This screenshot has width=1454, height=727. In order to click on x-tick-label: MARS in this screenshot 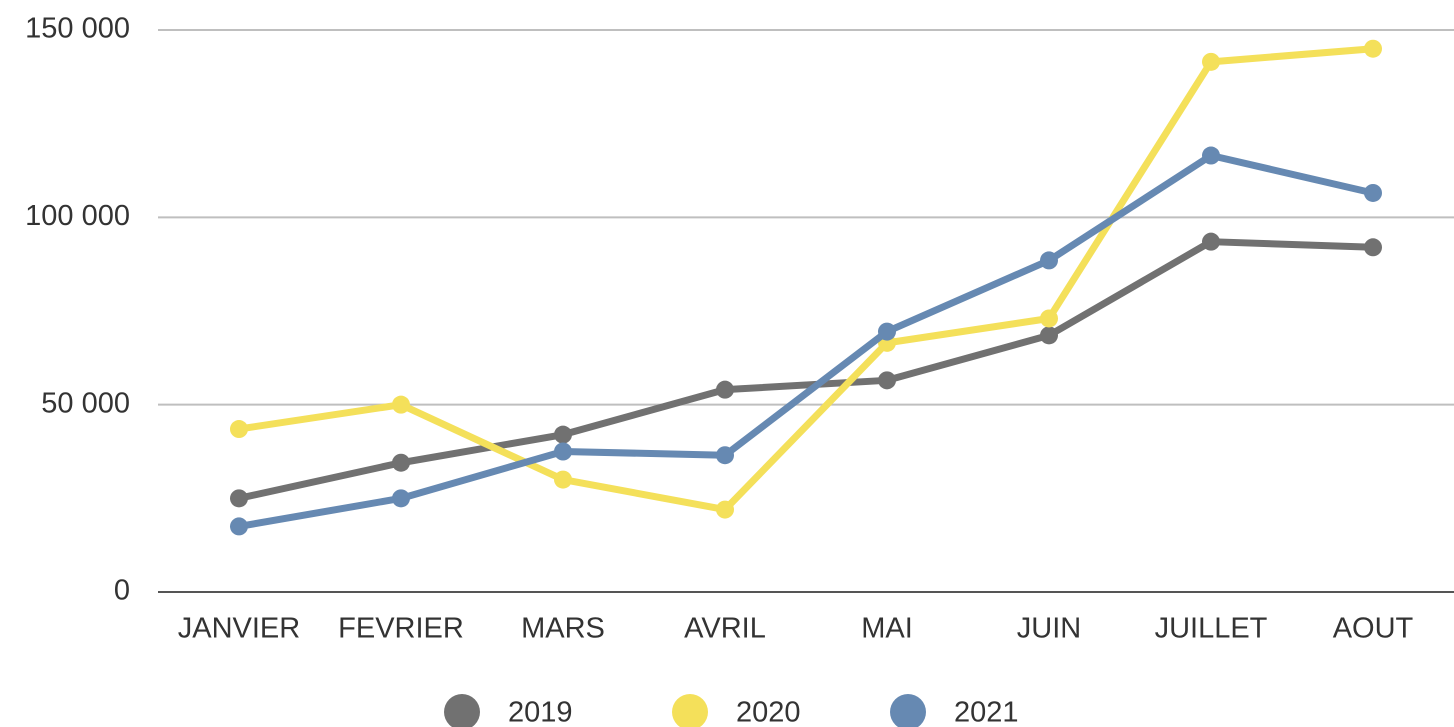, I will do `click(563, 629)`.